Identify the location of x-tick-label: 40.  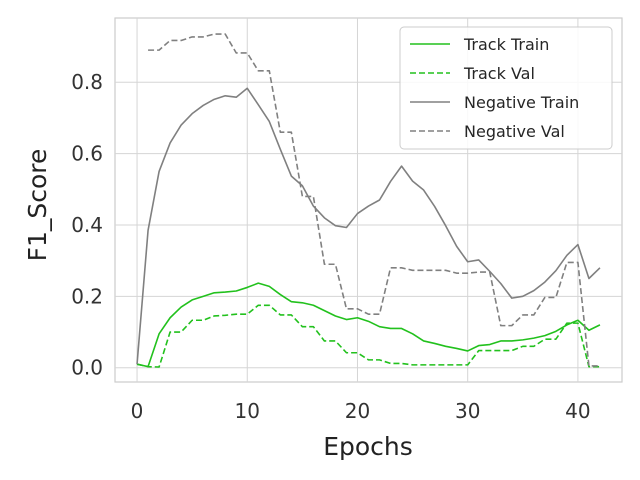
(577, 411).